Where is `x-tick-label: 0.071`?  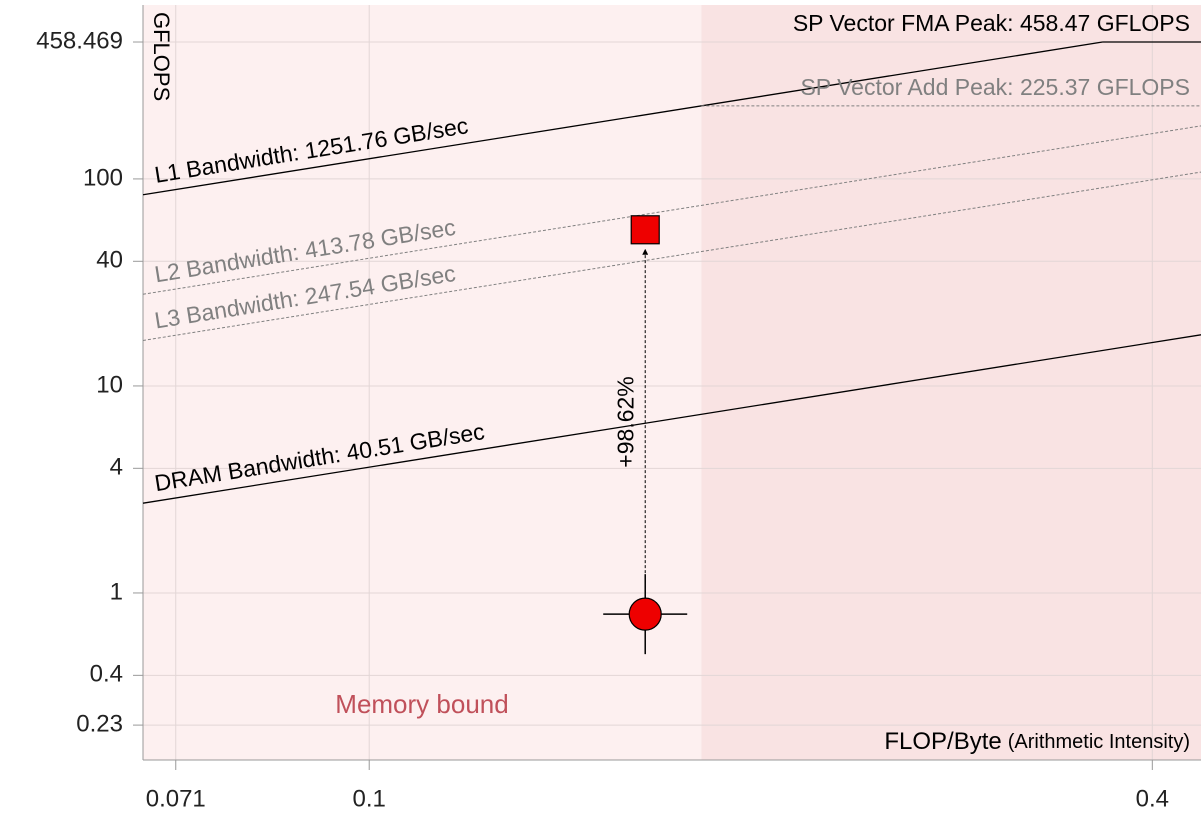 x-tick-label: 0.071 is located at coordinates (176, 798).